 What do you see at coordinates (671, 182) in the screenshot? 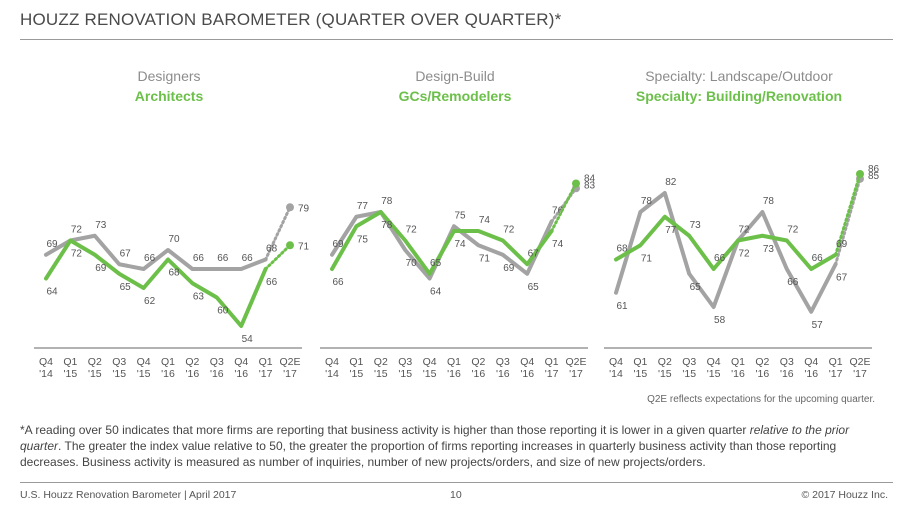
I see `data-label: 82` at bounding box center [671, 182].